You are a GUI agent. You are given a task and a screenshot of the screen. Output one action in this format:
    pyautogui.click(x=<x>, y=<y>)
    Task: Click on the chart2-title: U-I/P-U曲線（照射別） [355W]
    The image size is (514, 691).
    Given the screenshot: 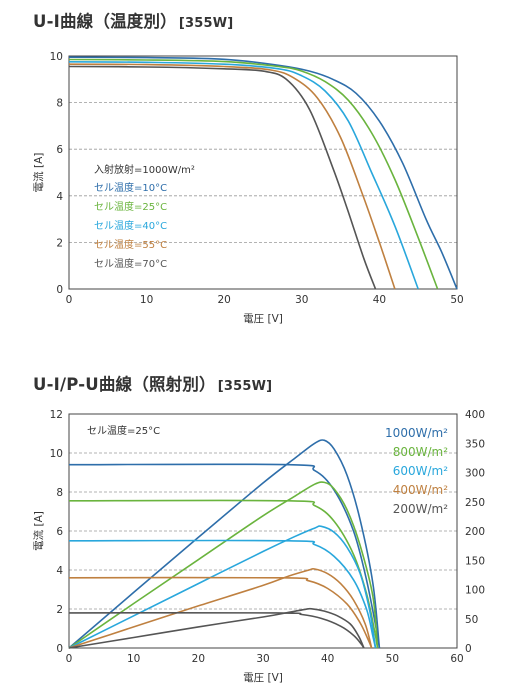 What is the action you would take?
    pyautogui.click(x=152, y=383)
    